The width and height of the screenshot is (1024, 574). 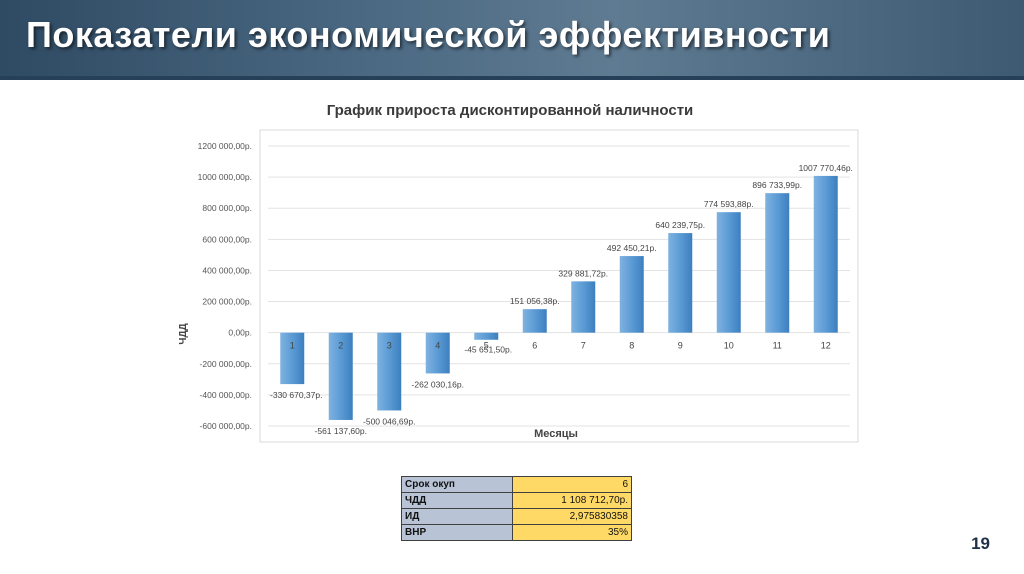 What do you see at coordinates (225, 146) in the screenshot?
I see `y-tick-label: 1200 000,00р.` at bounding box center [225, 146].